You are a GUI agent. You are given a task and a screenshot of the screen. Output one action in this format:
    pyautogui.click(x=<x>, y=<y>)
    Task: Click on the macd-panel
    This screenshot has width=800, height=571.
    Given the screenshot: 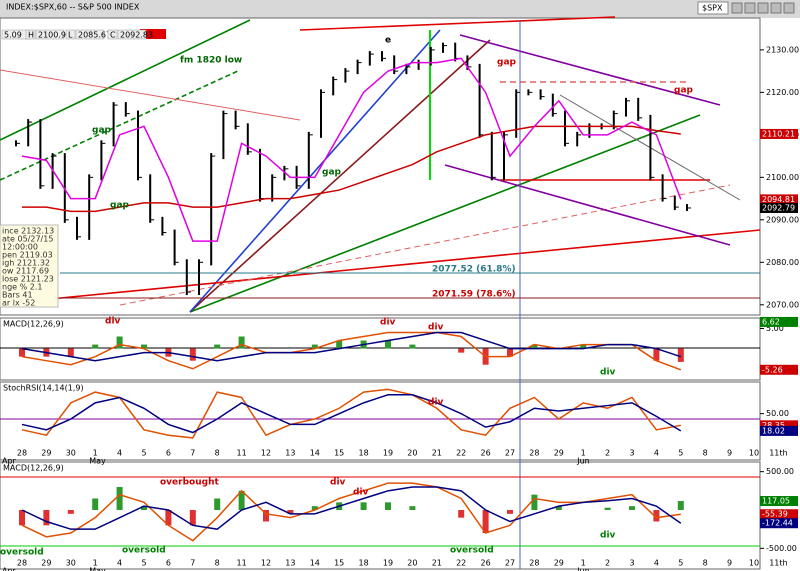 What is the action you would take?
    pyautogui.click(x=380, y=349)
    